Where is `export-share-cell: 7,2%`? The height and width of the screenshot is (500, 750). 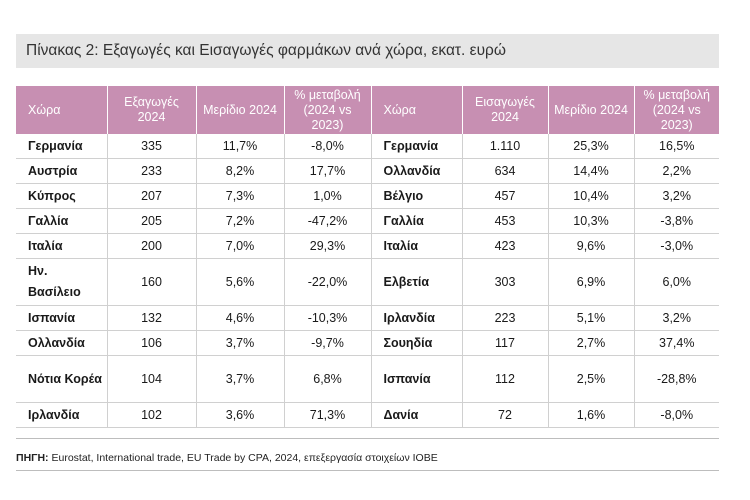 export-share-cell: 7,2% is located at coordinates (240, 221).